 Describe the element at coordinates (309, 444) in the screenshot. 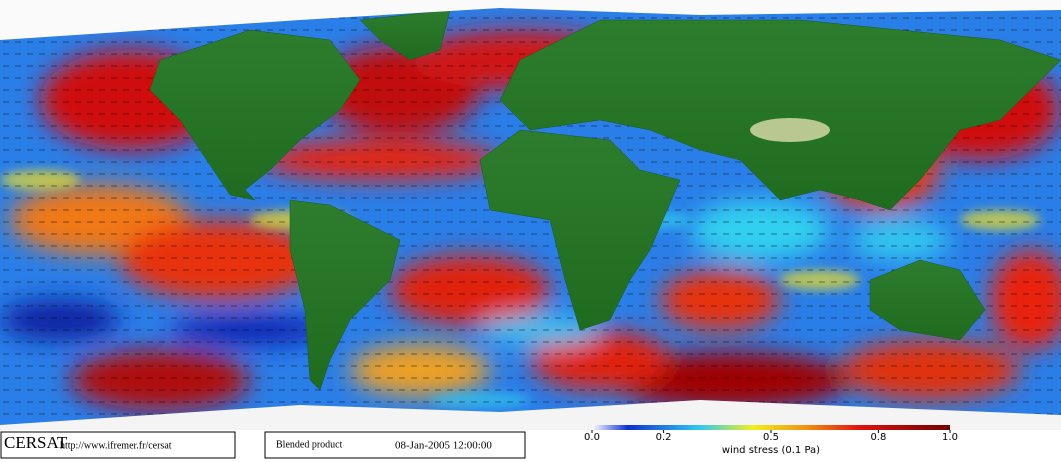

I see `product: Blended product` at that location.